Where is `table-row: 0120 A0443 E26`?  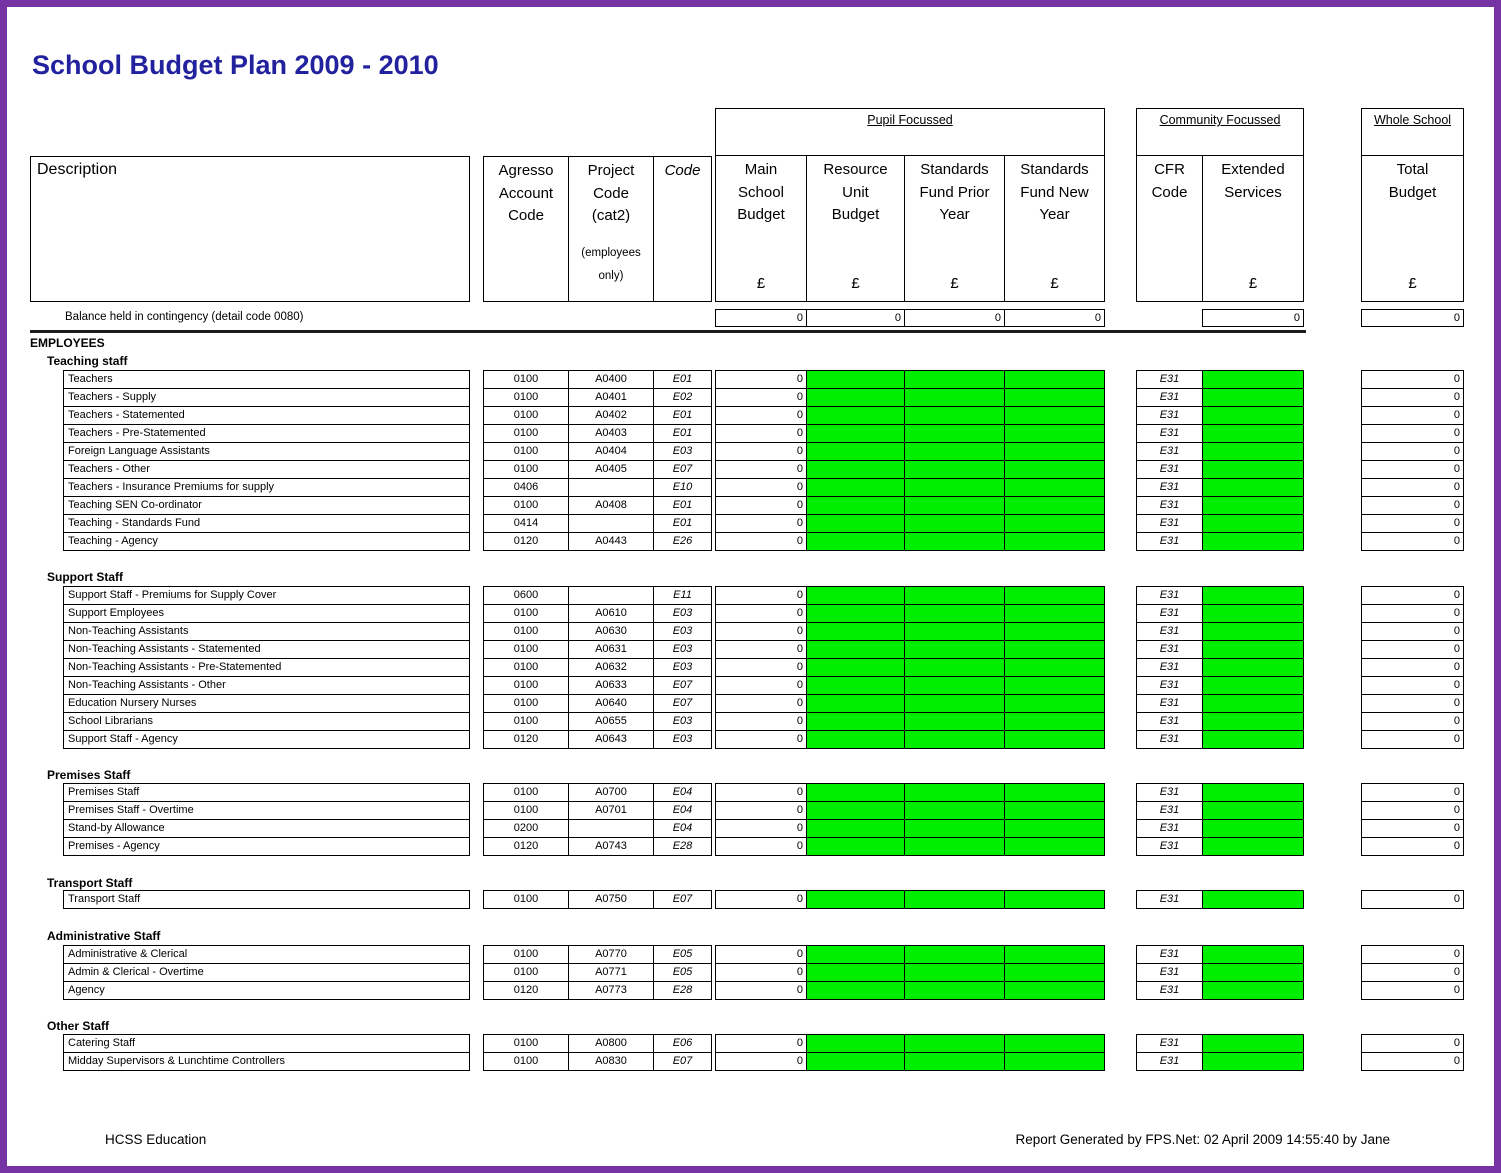
table-row: 0120 A0443 E26 is located at coordinates (597, 541).